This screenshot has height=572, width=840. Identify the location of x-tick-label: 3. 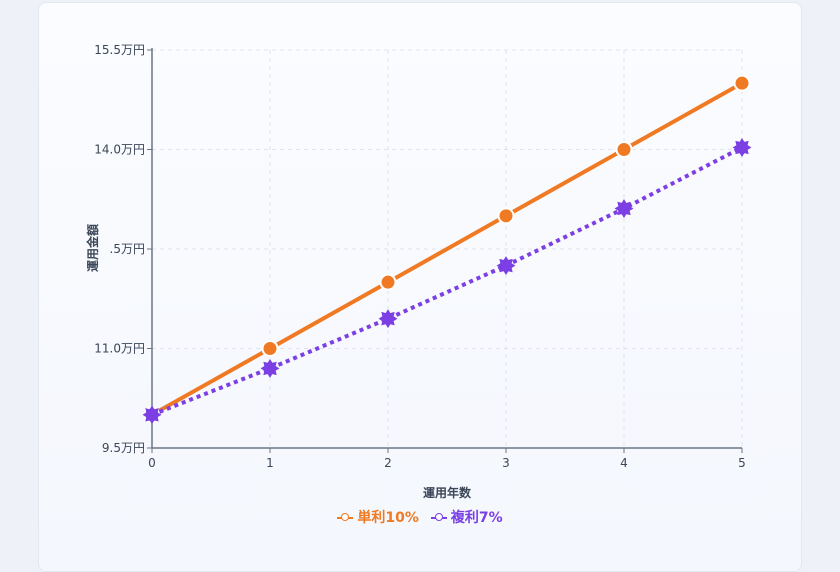
(506, 463).